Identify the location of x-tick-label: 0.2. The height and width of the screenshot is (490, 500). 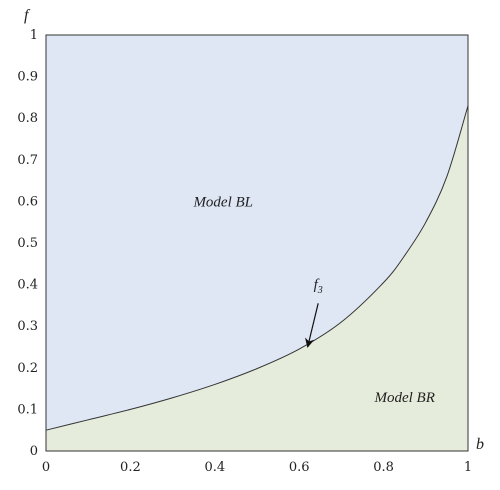
(130, 467).